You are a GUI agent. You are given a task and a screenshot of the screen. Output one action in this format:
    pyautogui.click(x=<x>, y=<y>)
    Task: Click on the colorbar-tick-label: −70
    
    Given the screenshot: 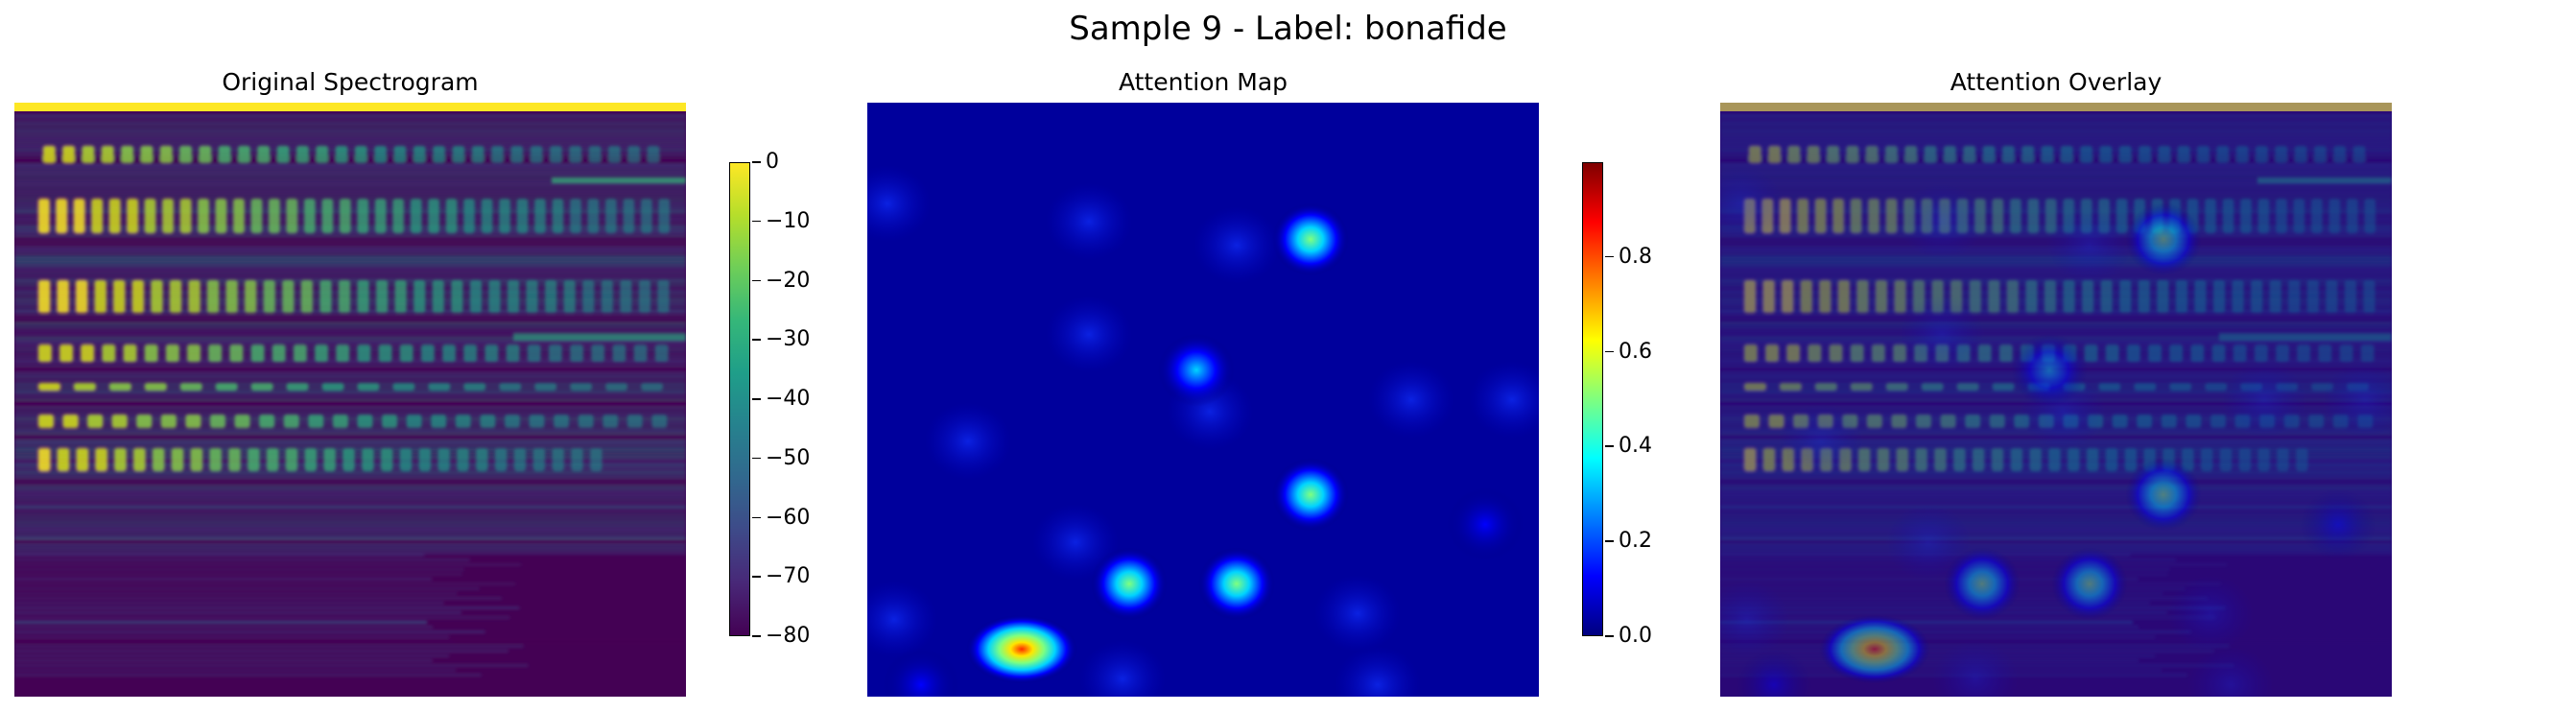 What is the action you would take?
    pyautogui.click(x=781, y=576)
    